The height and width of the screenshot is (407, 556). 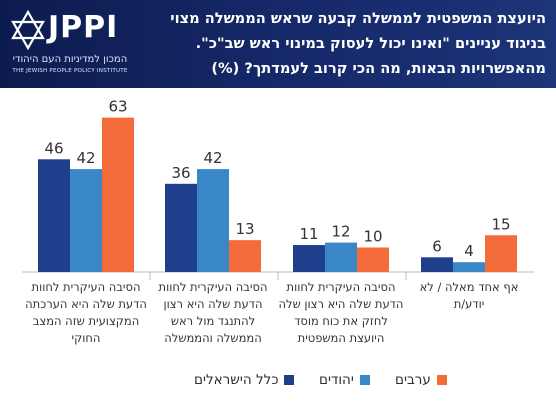 What do you see at coordinates (244, 229) in the screenshot?
I see `data-label: 13` at bounding box center [244, 229].